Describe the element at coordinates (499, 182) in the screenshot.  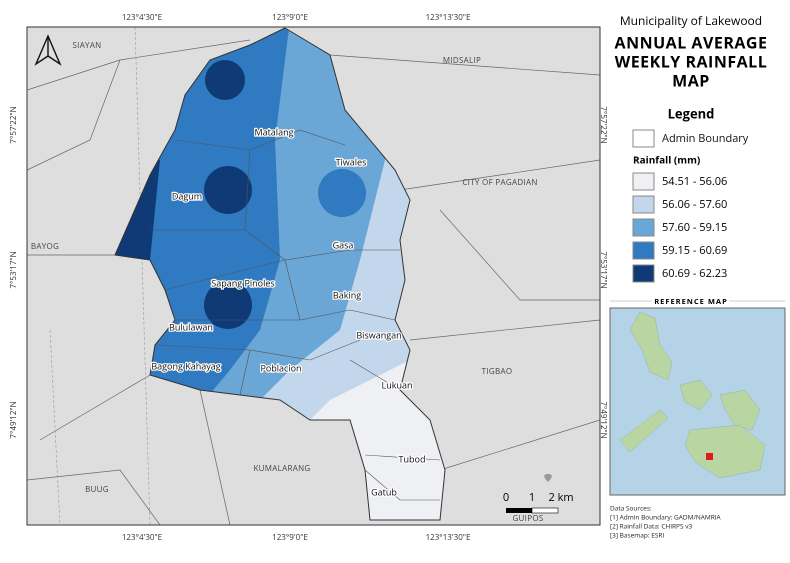
I see `place-label: CITY OF PAGADIAN` at that location.